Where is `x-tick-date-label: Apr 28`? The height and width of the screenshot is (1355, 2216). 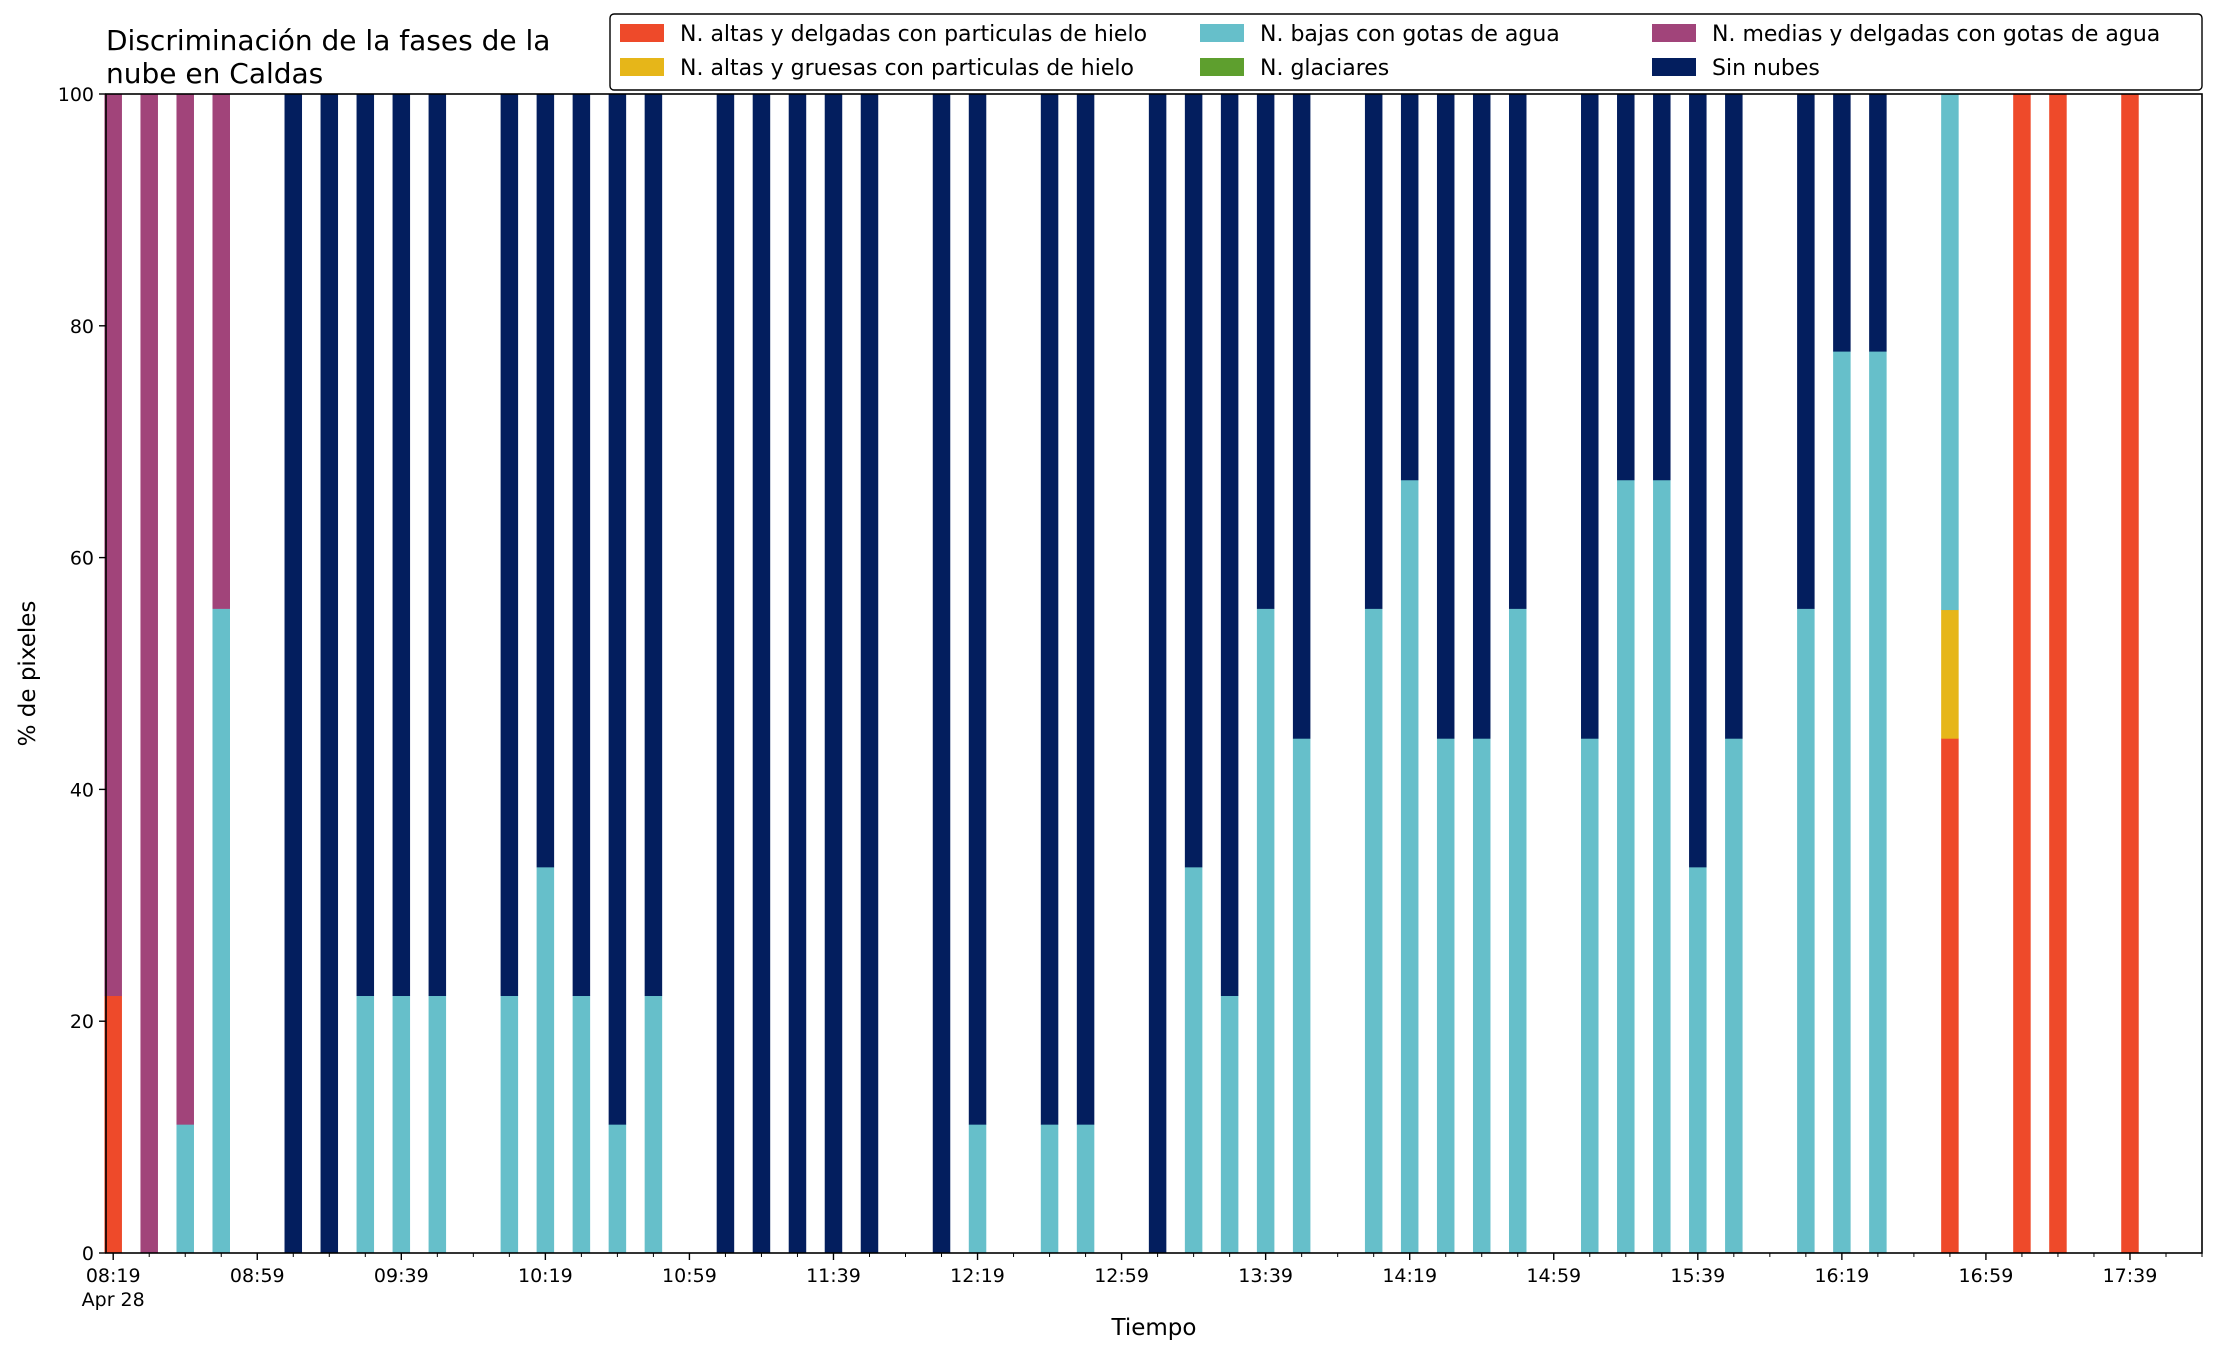 x-tick-date-label: Apr 28 is located at coordinates (113, 1300).